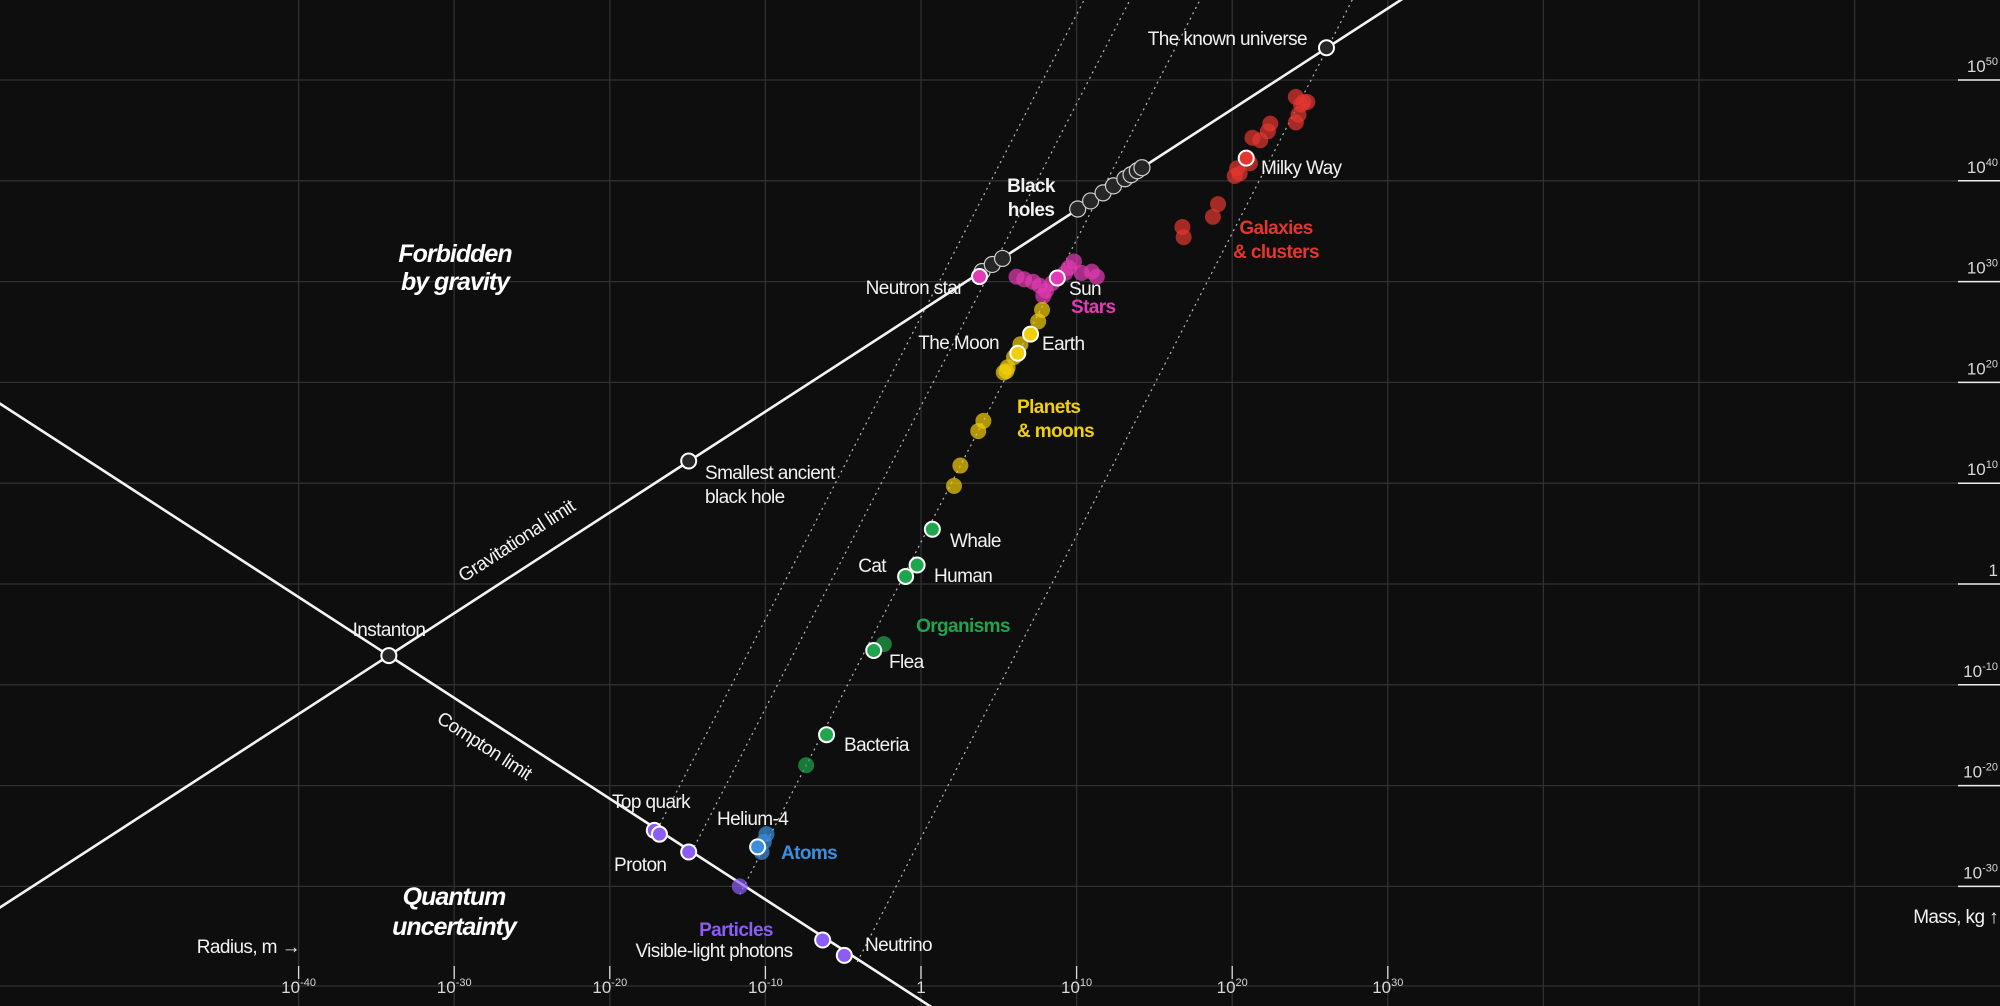  I want to click on label-instanton: Instanton, so click(389, 630).